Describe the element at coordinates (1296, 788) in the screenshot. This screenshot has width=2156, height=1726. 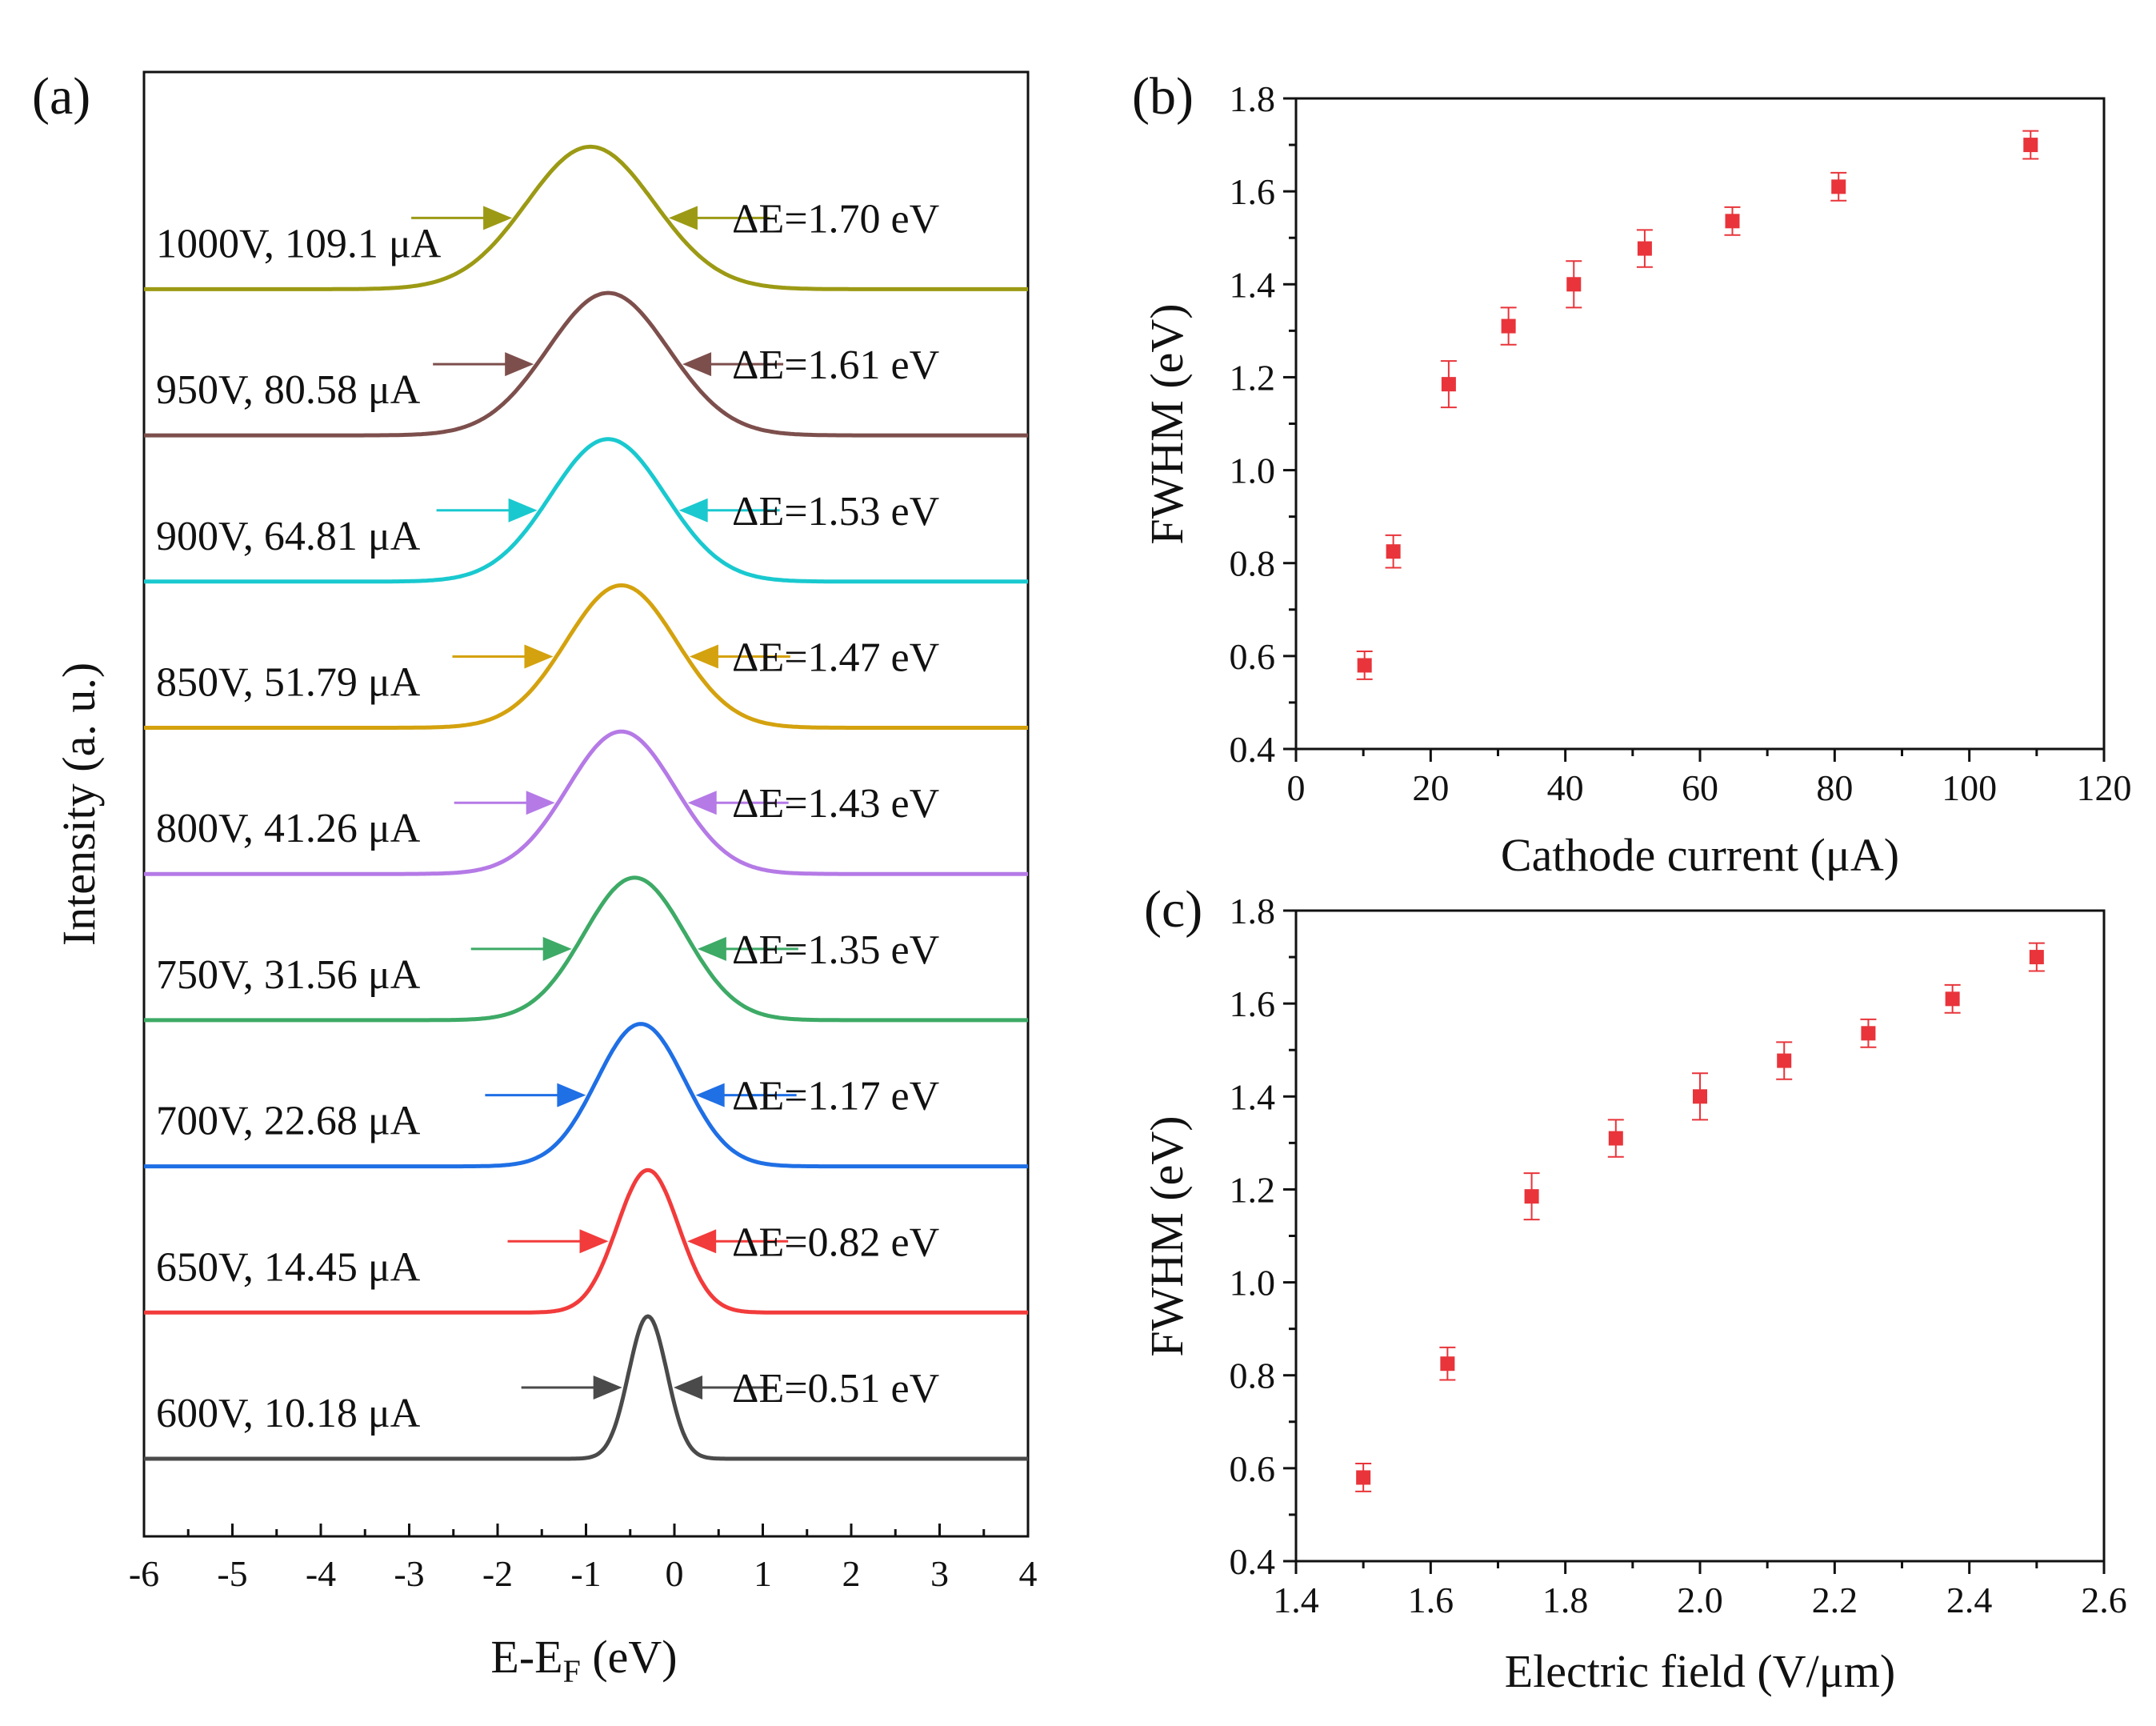
I see `panel-b-x-tick-label: 0` at that location.